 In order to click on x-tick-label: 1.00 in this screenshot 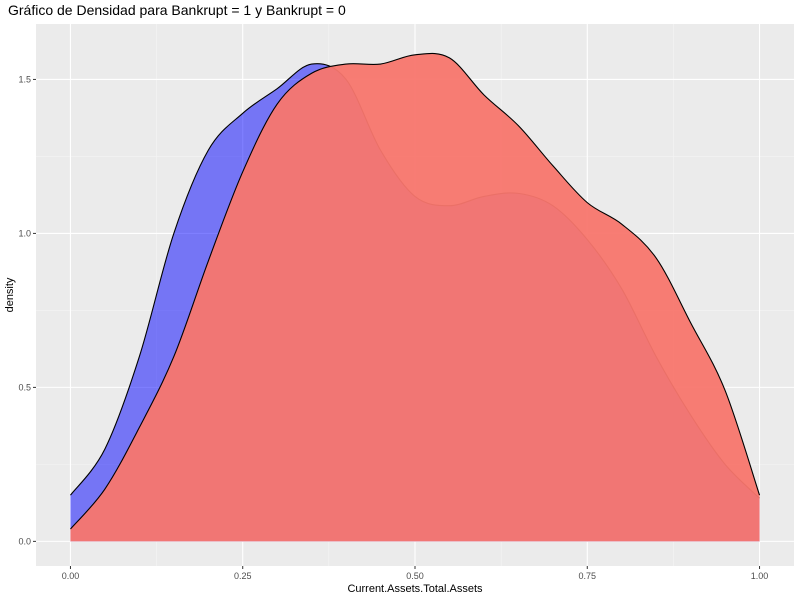, I will do `click(760, 576)`.